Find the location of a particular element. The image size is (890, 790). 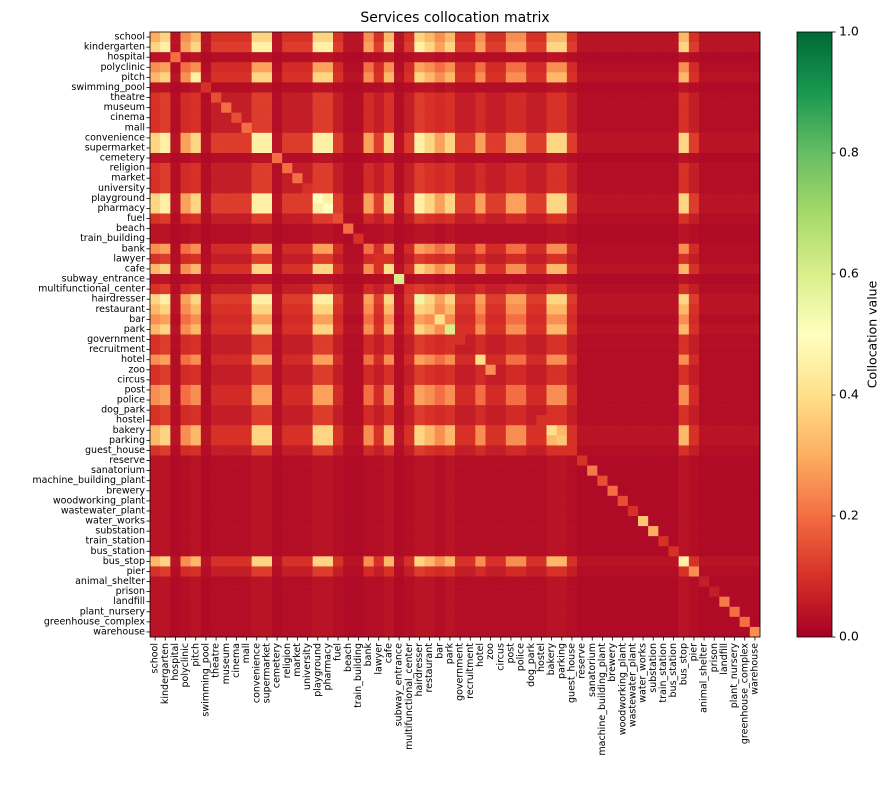

y-tick-label: bus_stop is located at coordinates (124, 561).